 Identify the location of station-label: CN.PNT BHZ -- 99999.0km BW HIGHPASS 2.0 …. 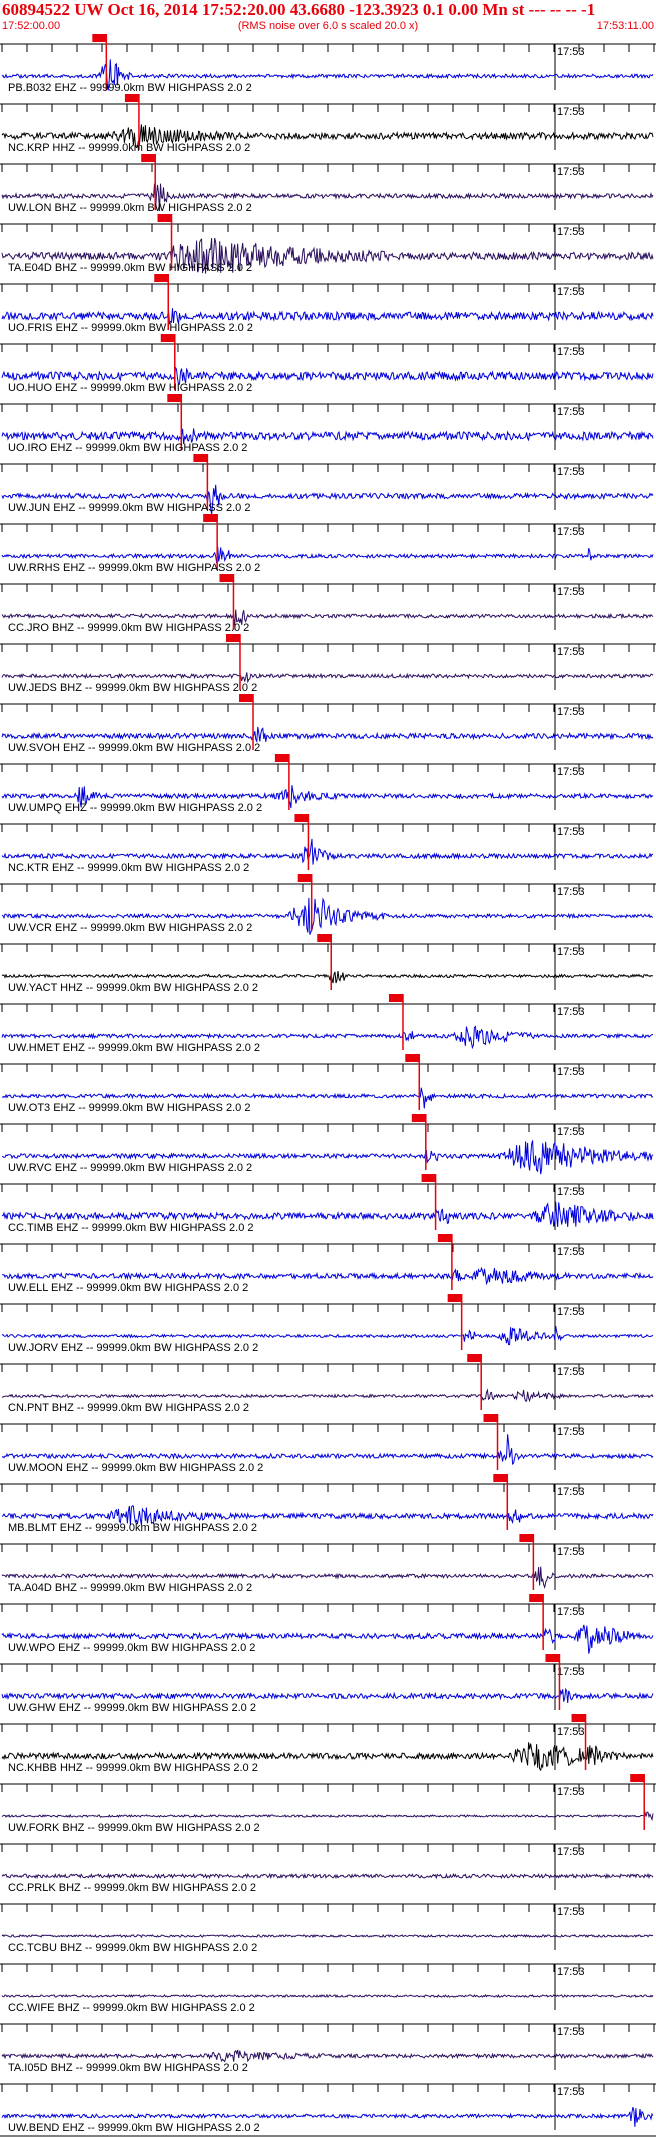
(128, 1408).